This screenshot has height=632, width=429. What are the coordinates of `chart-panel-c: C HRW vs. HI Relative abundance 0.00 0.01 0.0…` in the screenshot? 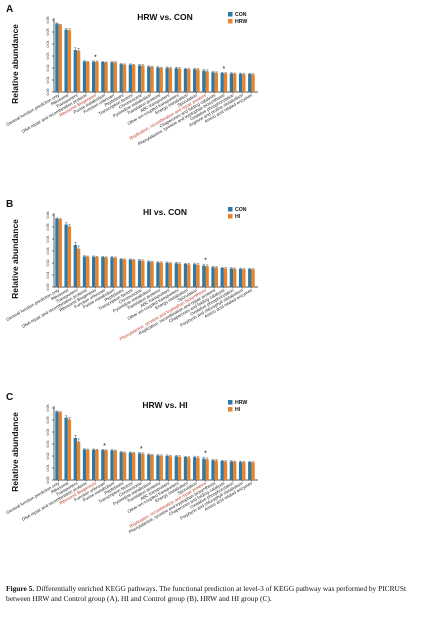 It's located at (131, 463).